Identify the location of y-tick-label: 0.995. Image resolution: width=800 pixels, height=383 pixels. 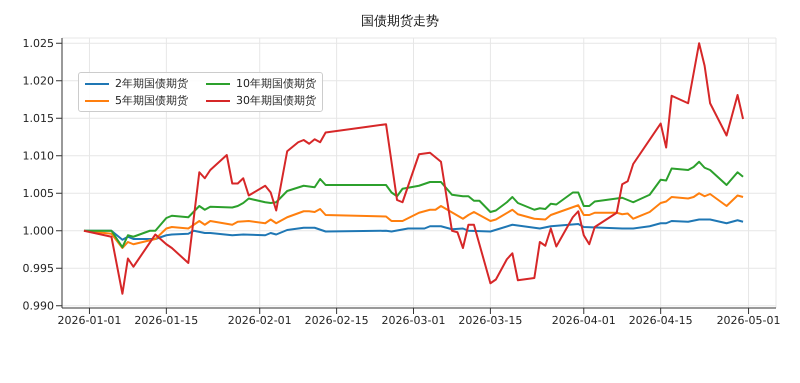
(38, 269).